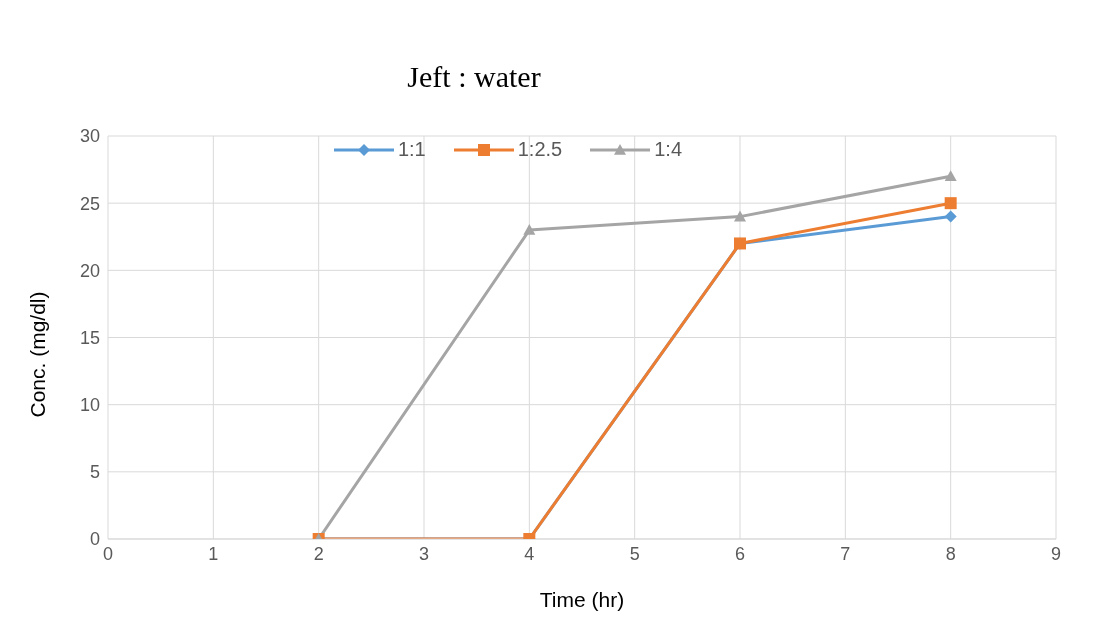 This screenshot has height=627, width=1114. Describe the element at coordinates (94, 539) in the screenshot. I see `y-tick-label: 0` at that location.